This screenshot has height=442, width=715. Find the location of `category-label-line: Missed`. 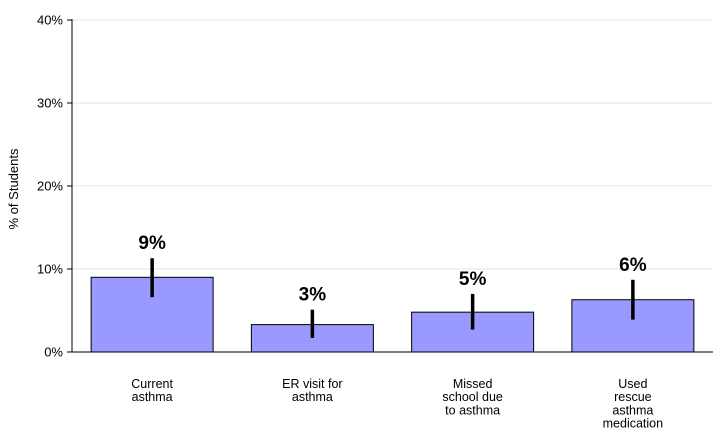

category-label-line: Missed is located at coordinates (473, 384).